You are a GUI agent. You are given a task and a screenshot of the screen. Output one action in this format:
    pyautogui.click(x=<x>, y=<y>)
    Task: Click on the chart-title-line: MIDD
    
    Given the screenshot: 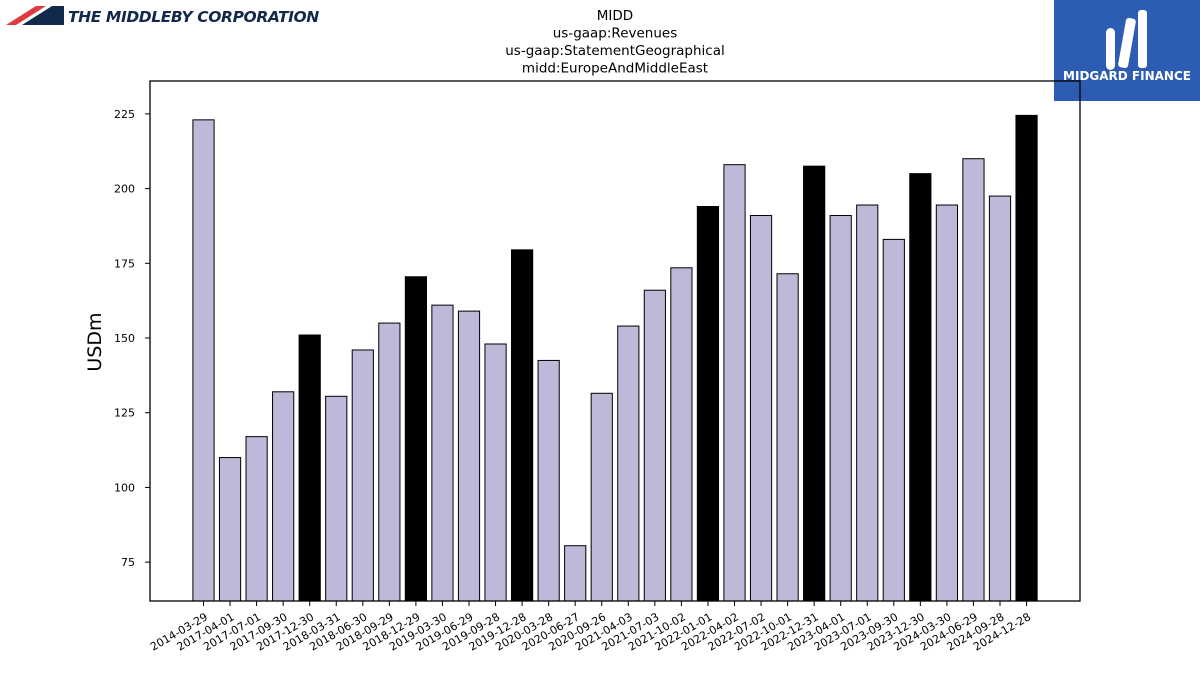 What is the action you would take?
    pyautogui.click(x=615, y=16)
    